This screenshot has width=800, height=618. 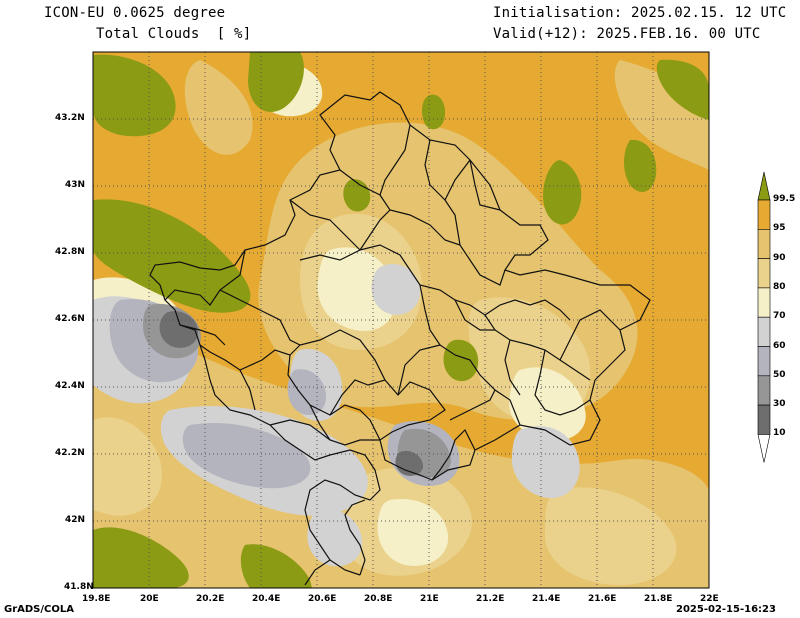 What do you see at coordinates (726, 609) in the screenshot?
I see `footer-timestamp: 2025-02-15-16:23` at bounding box center [726, 609].